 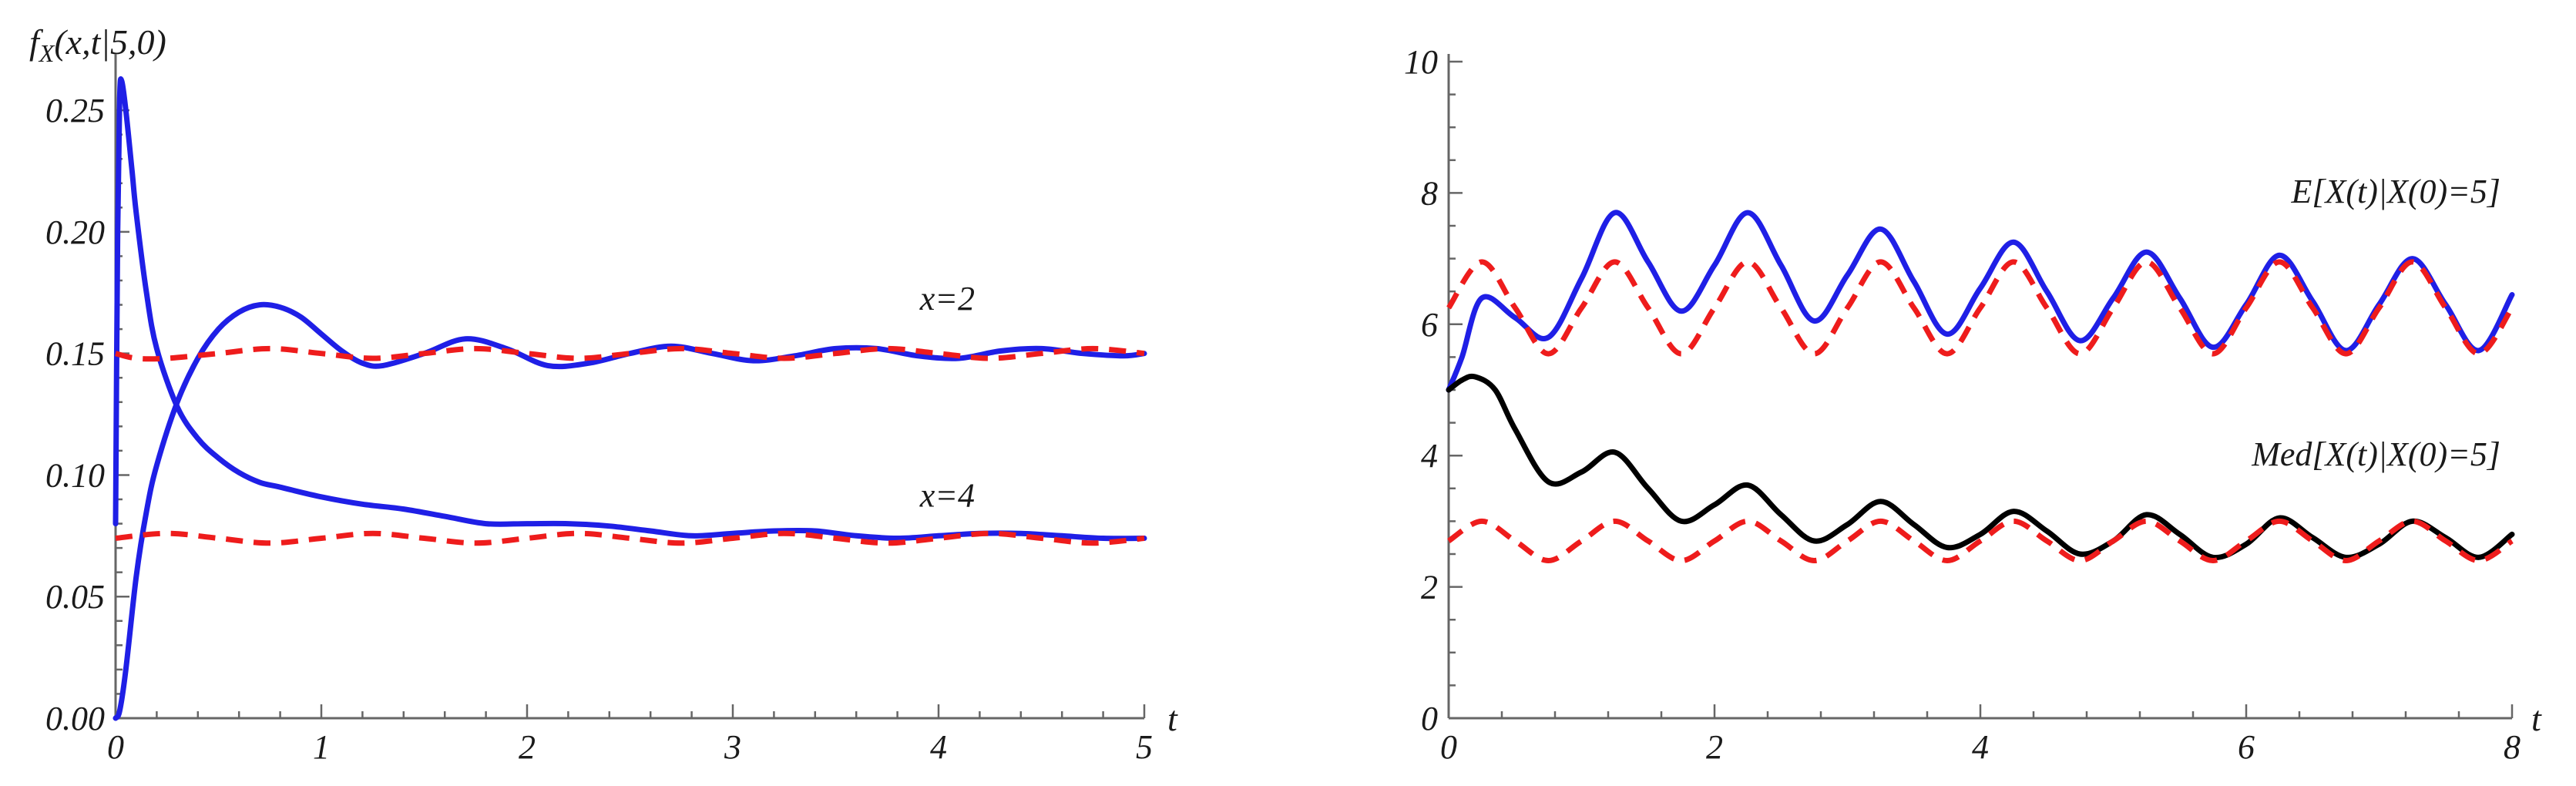 I want to click on left-x-axis-title: t, so click(x=1172, y=718).